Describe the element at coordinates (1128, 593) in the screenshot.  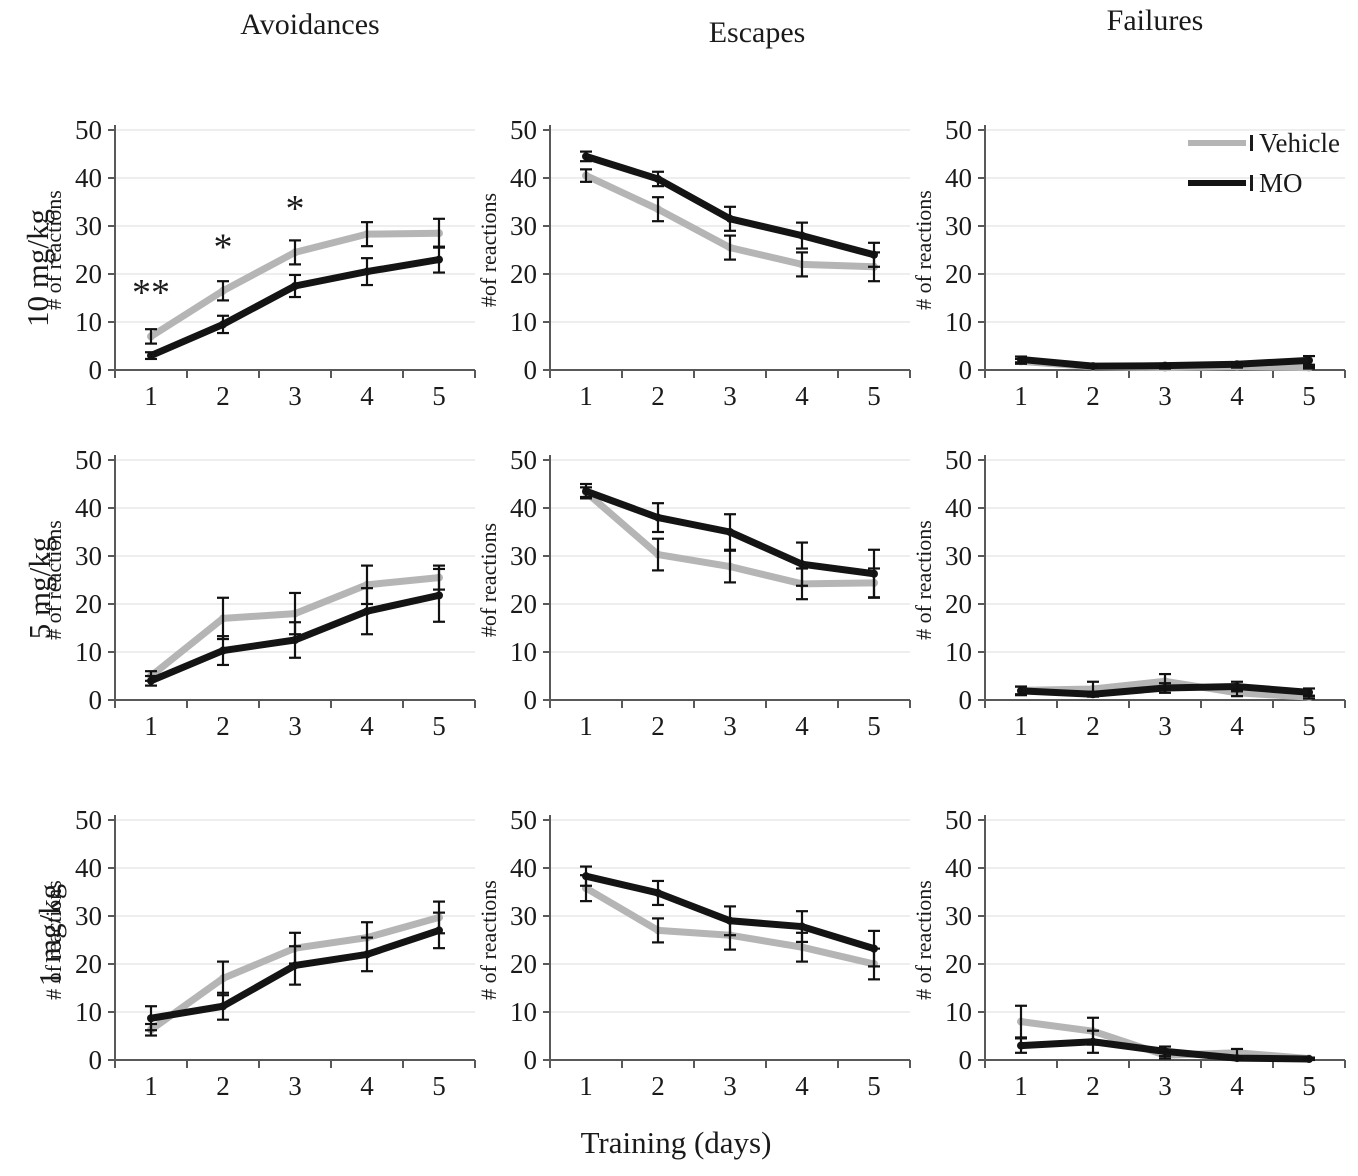
I see `chart-svg-failures-5mgkg: 0 10 20 30 40 50 1 2 3 4 5 # of reactions` at that location.